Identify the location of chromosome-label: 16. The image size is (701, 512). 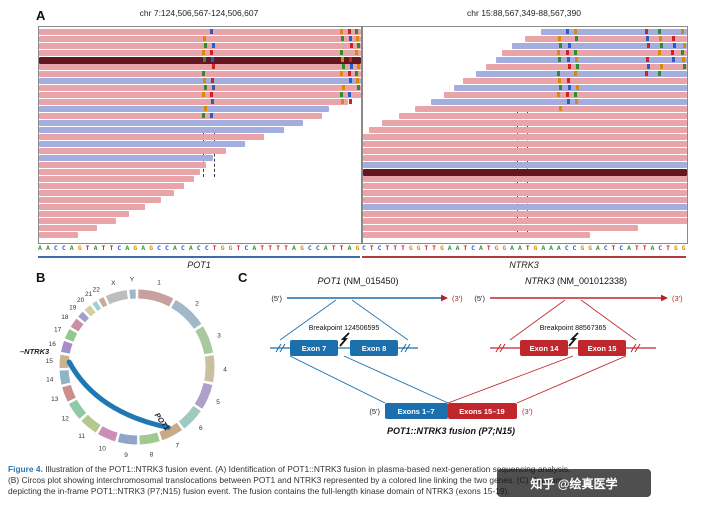
(53, 344).